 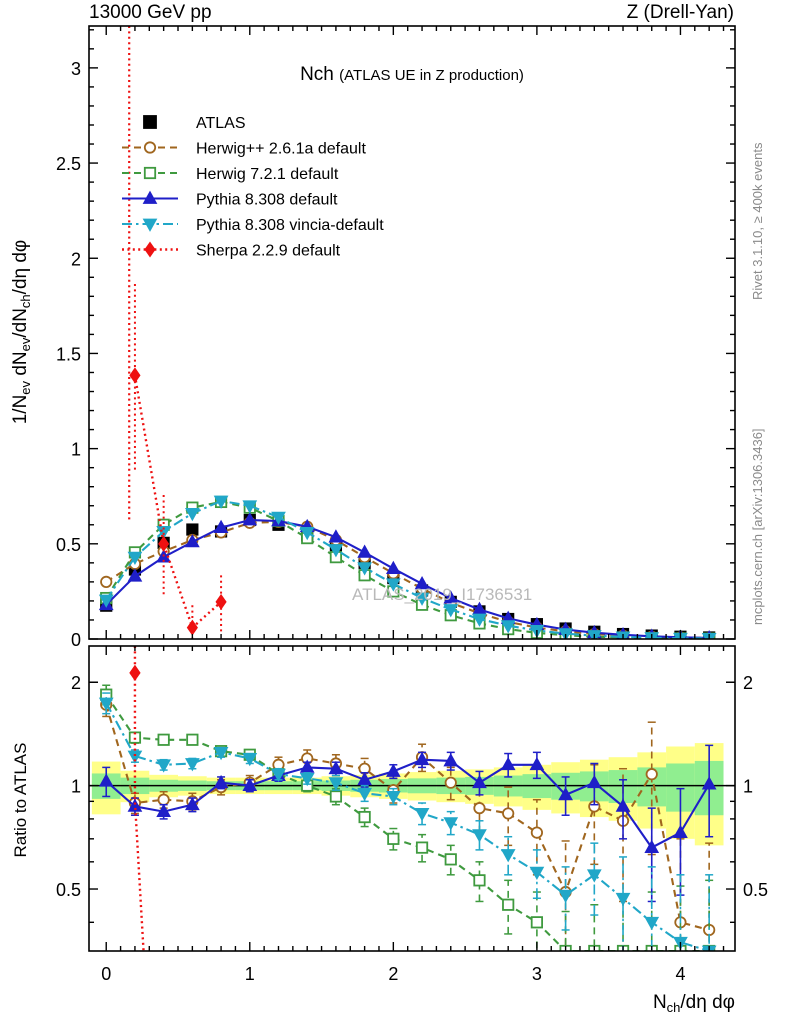 I want to click on legend-item: Sherpa 2.2.9 default, so click(x=231, y=250).